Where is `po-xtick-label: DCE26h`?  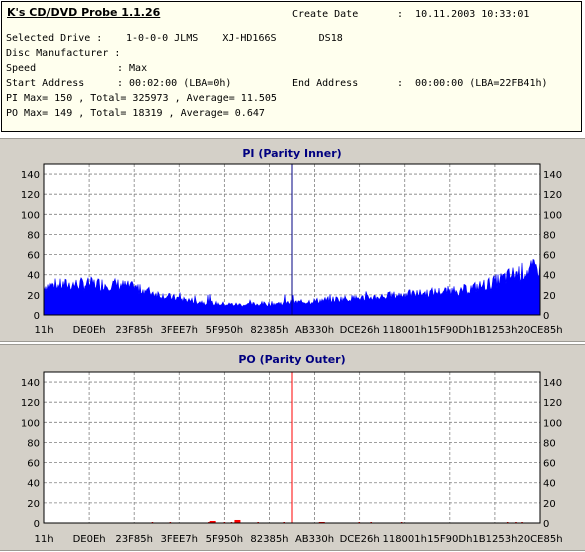 po-xtick-label: DCE26h is located at coordinates (360, 539).